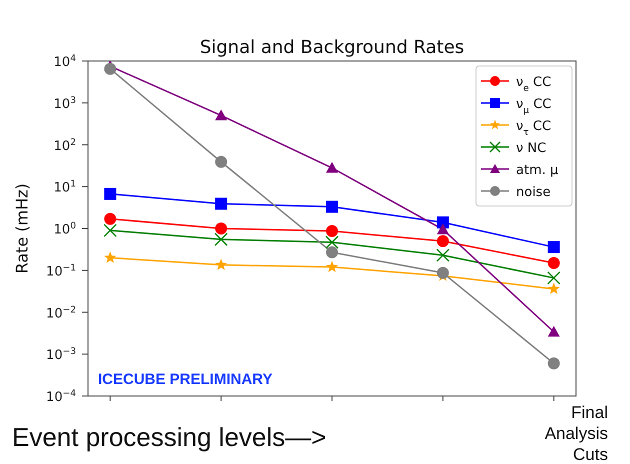 The height and width of the screenshot is (464, 630). I want to click on chart-title: Signal and Background Rates, so click(332, 47).